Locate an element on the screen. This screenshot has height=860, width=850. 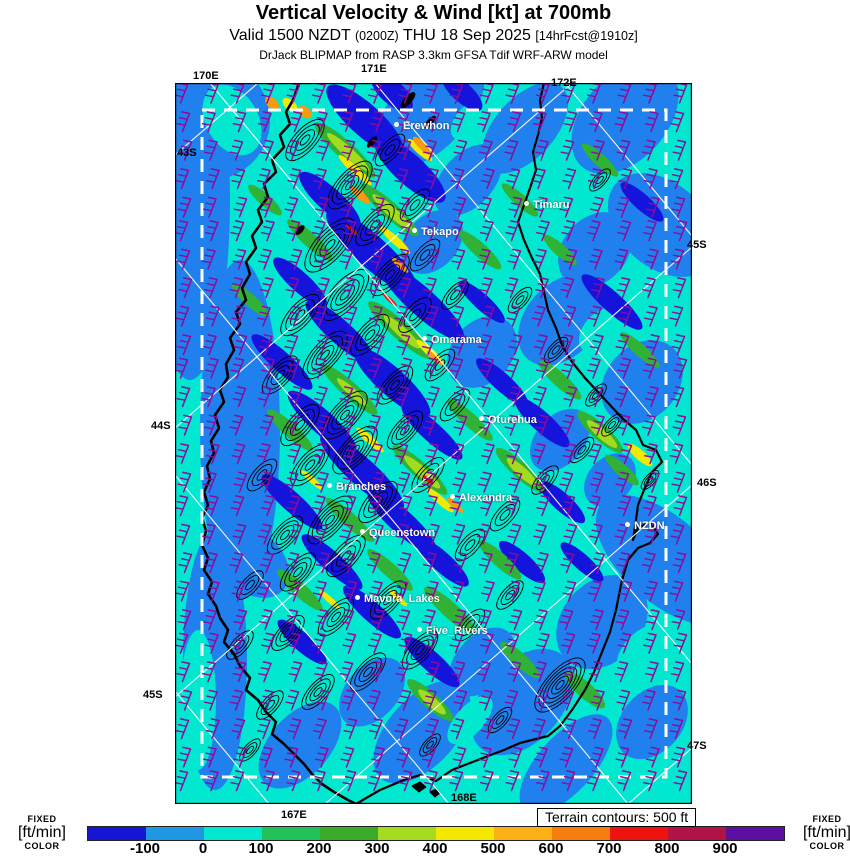
place-name: Queenstown is located at coordinates (402, 533).